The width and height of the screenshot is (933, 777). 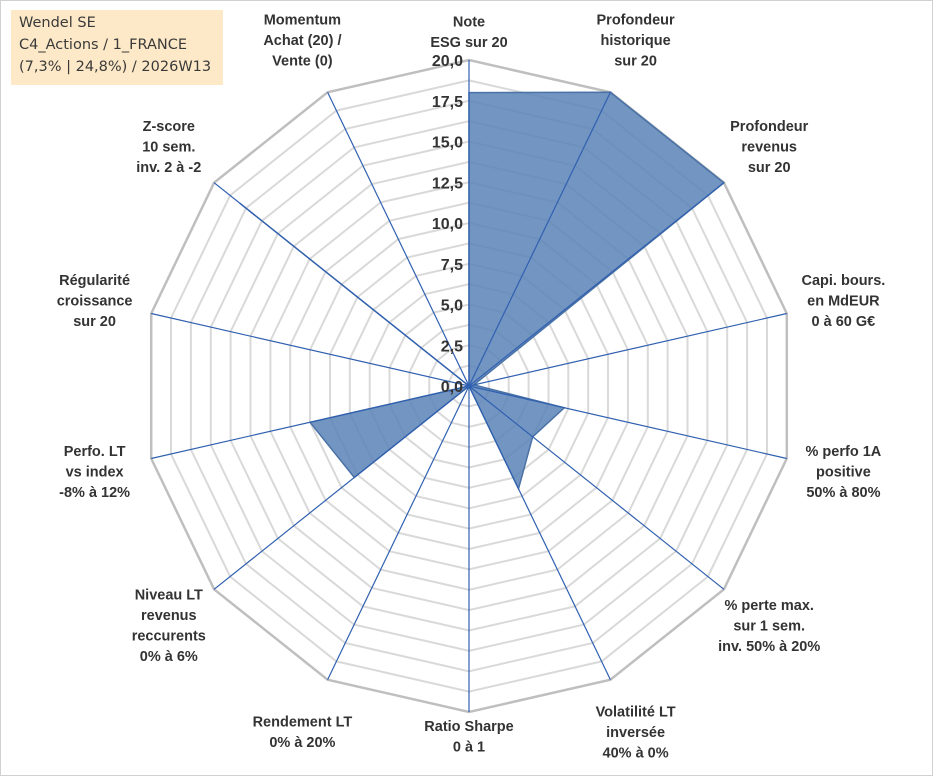 I want to click on tick-label: 17,5, so click(x=447, y=102).